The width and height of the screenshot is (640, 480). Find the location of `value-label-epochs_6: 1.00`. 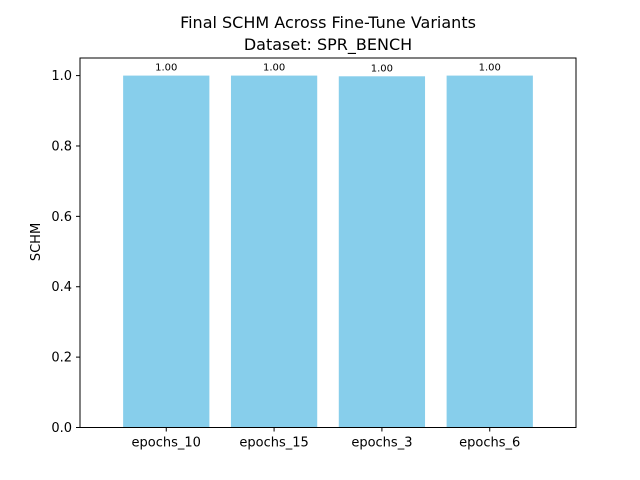

value-label-epochs_6: 1.00 is located at coordinates (490, 68).